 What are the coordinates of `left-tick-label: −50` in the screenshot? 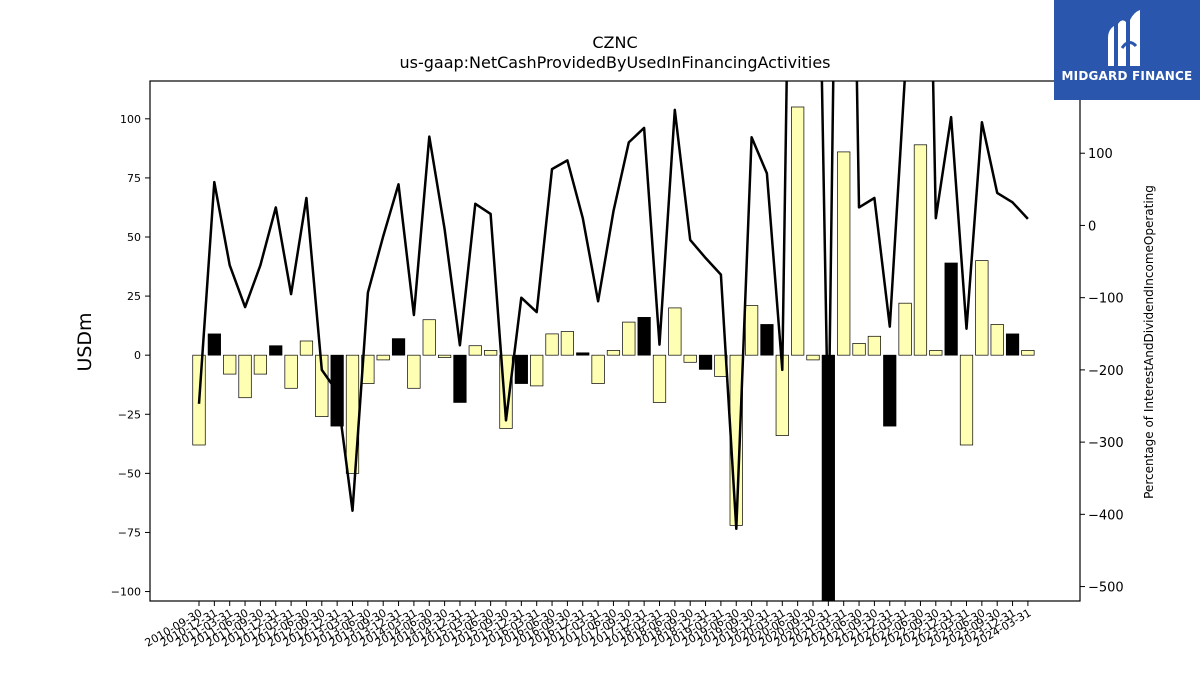 It's located at (129, 473).